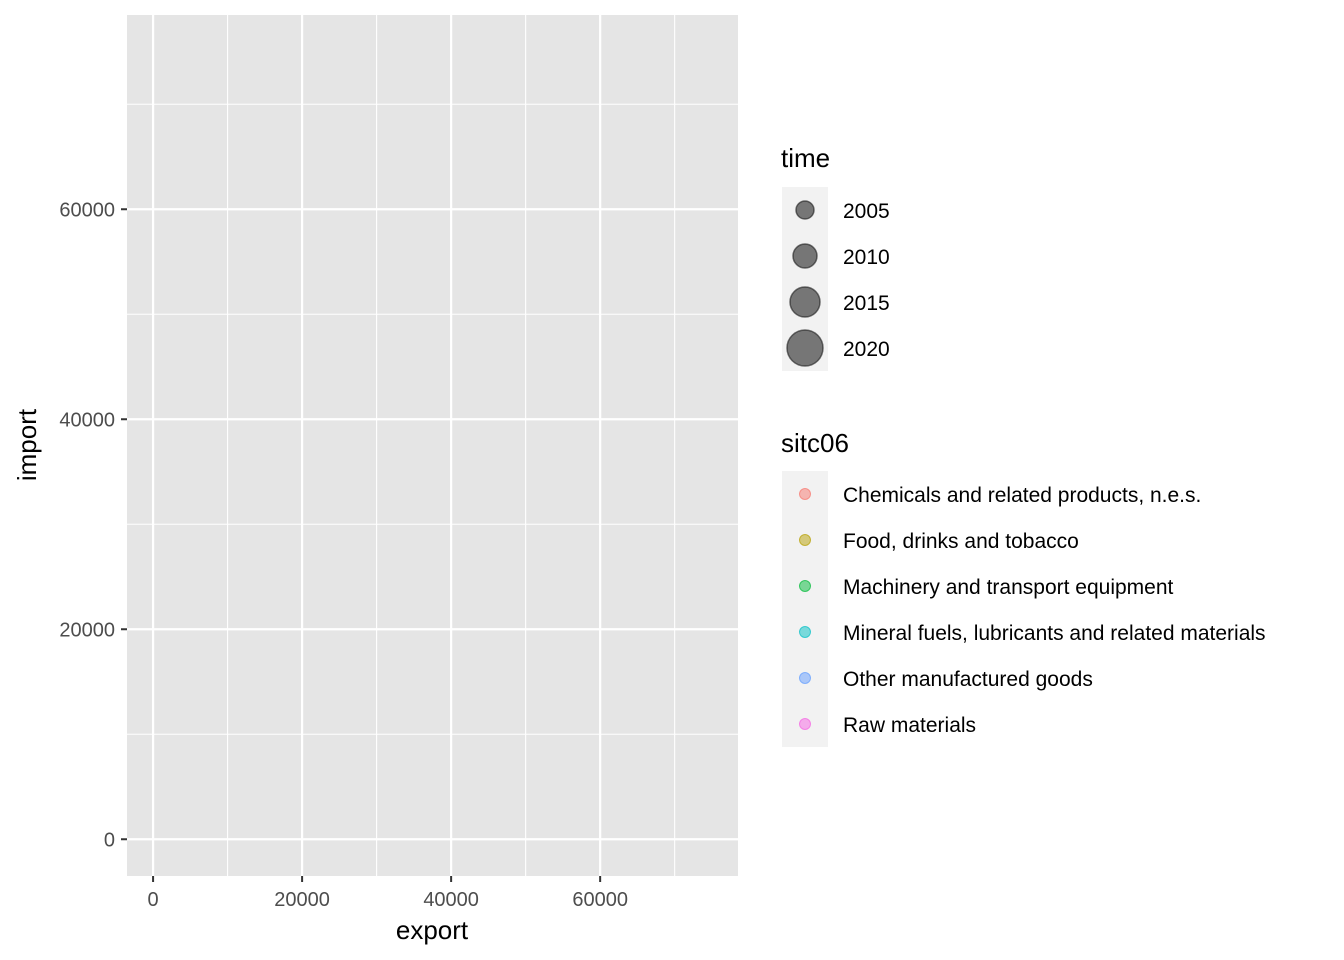 The width and height of the screenshot is (1344, 960). I want to click on y-axis-title: import, so click(27, 444).